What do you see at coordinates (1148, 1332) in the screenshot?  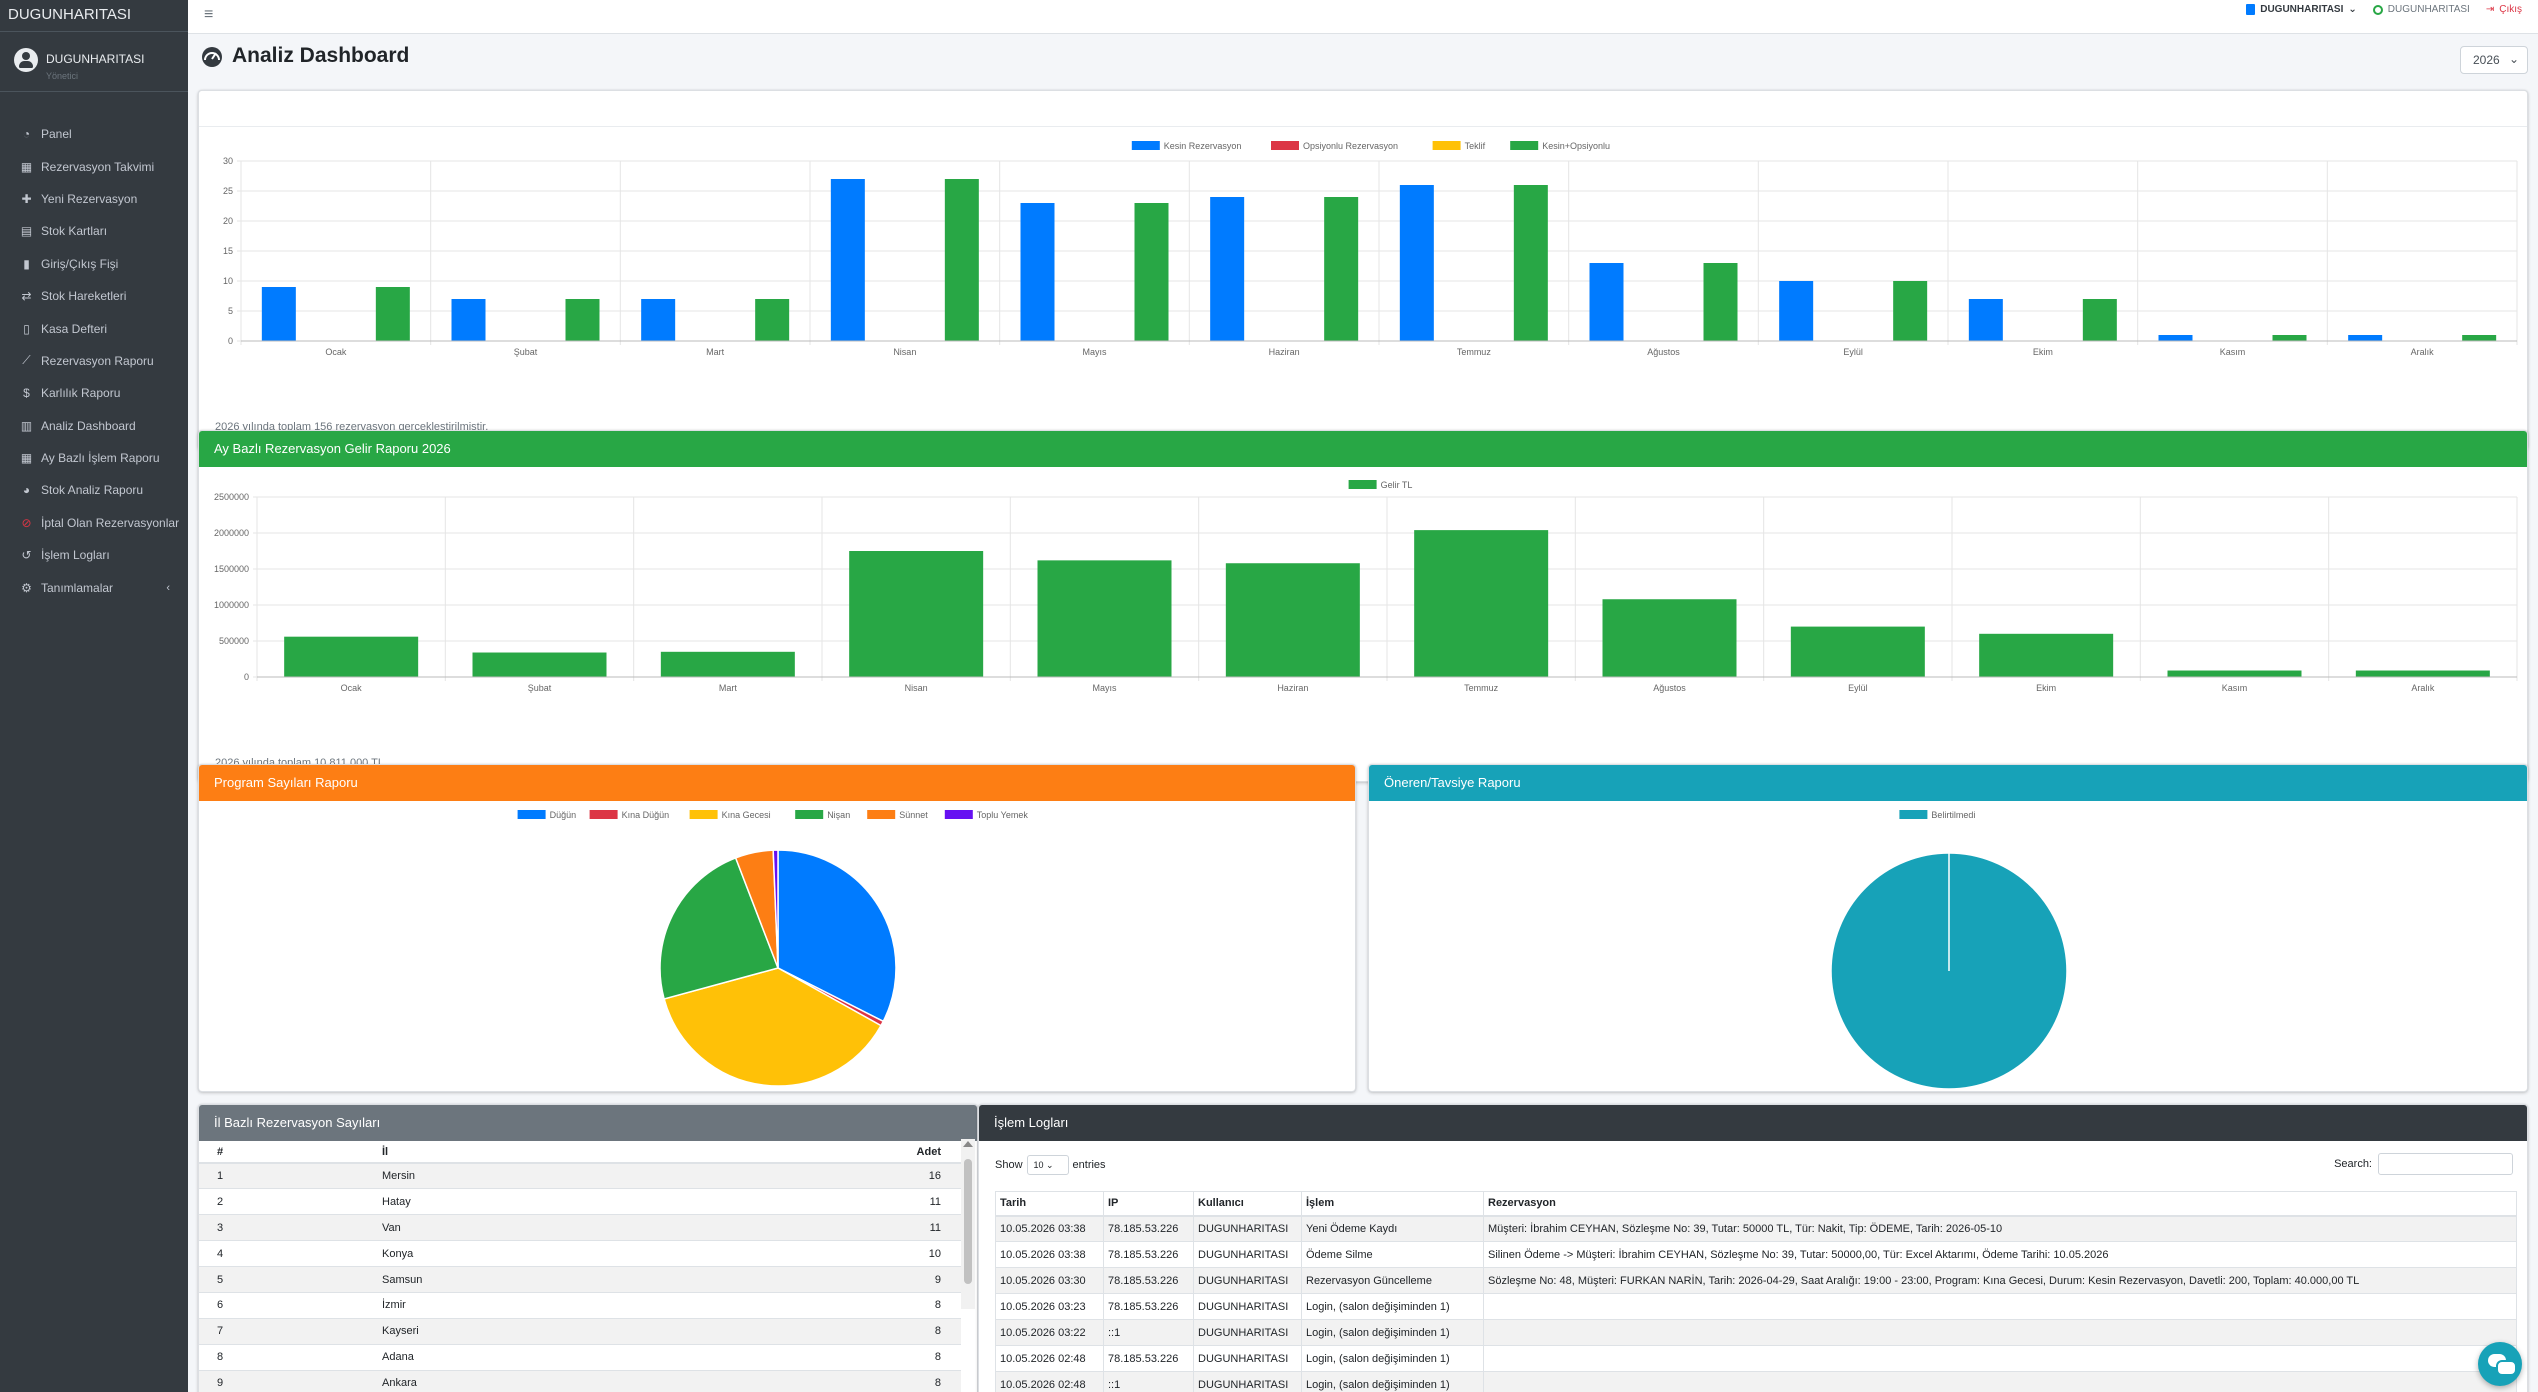 I see `table-cell: ::1` at bounding box center [1148, 1332].